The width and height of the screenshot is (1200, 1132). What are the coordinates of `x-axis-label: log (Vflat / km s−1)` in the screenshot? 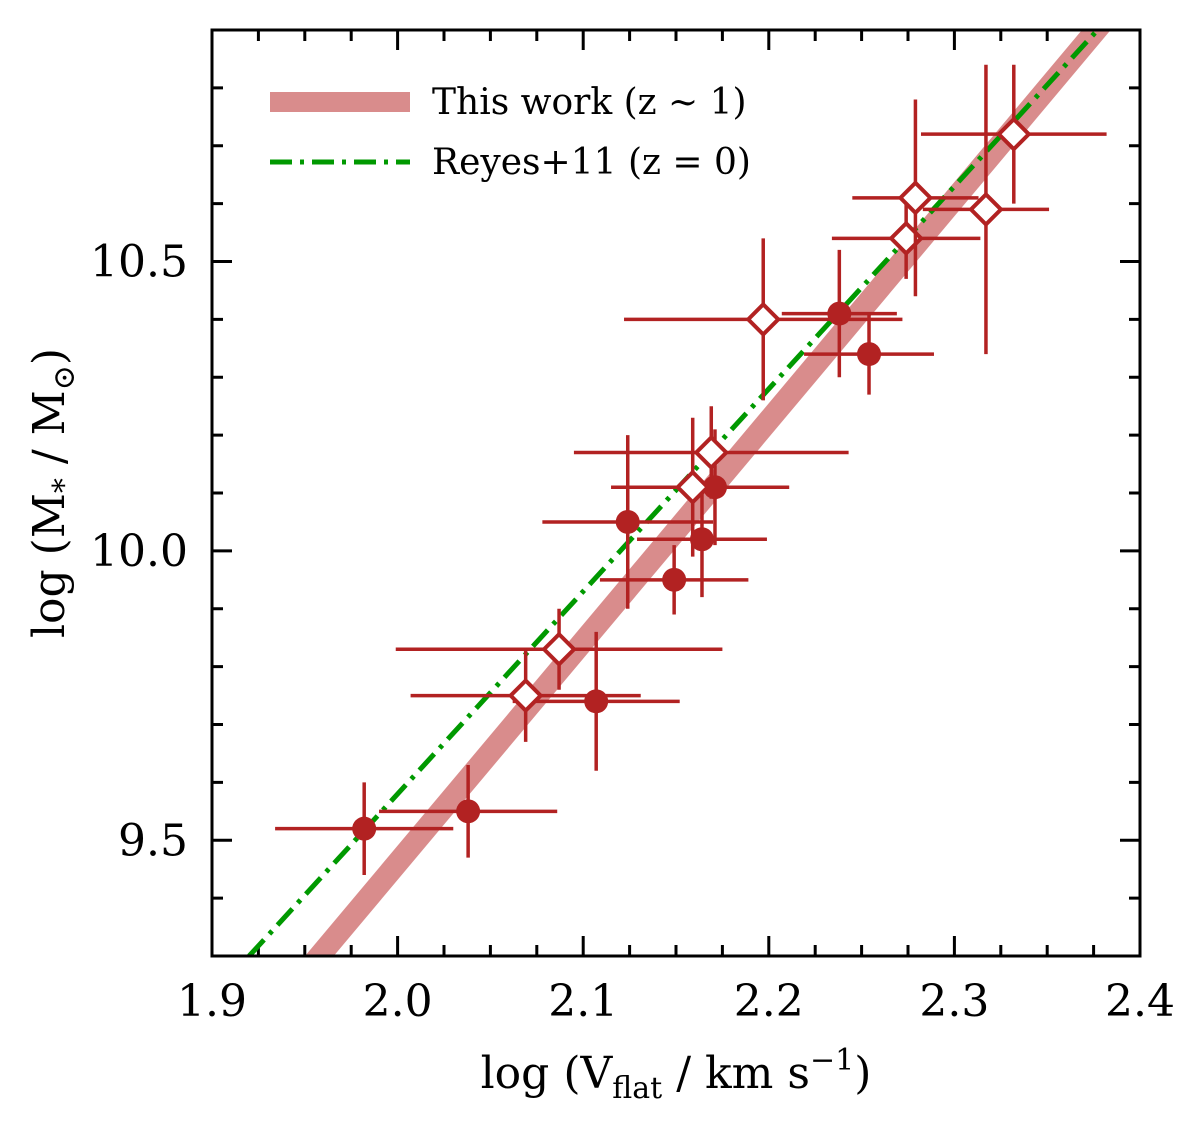 It's located at (676, 1074).